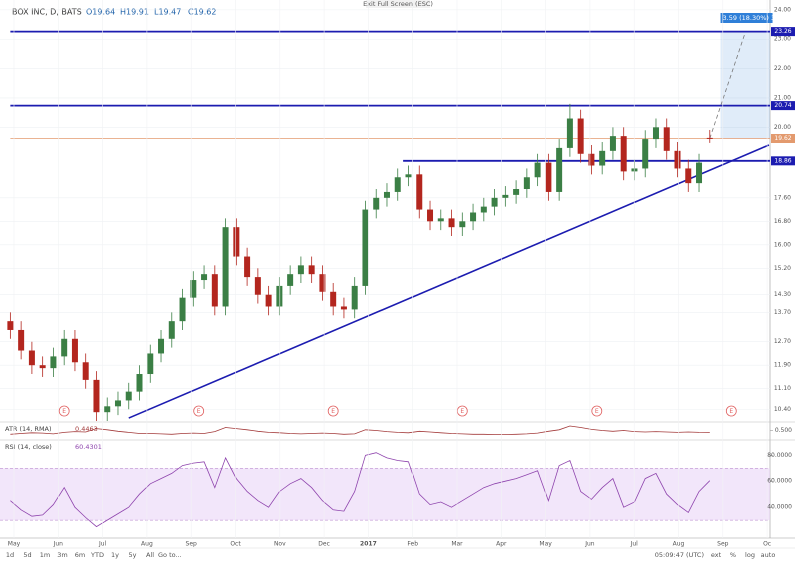 This screenshot has width=795, height=562. What do you see at coordinates (202, 12) in the screenshot?
I see `ohlc-value: C19.62` at bounding box center [202, 12].